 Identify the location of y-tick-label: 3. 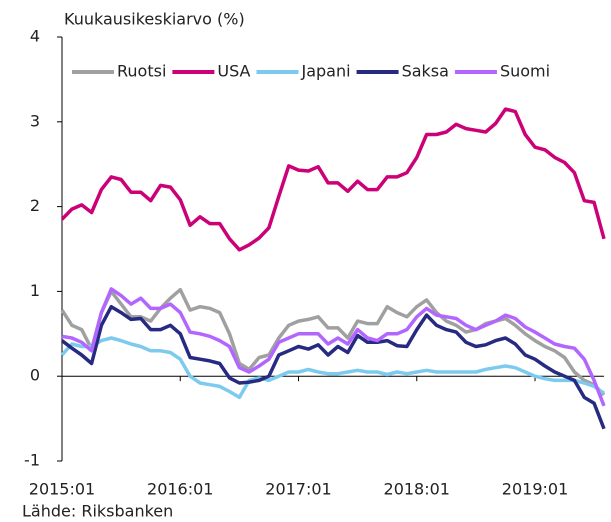
(35, 120).